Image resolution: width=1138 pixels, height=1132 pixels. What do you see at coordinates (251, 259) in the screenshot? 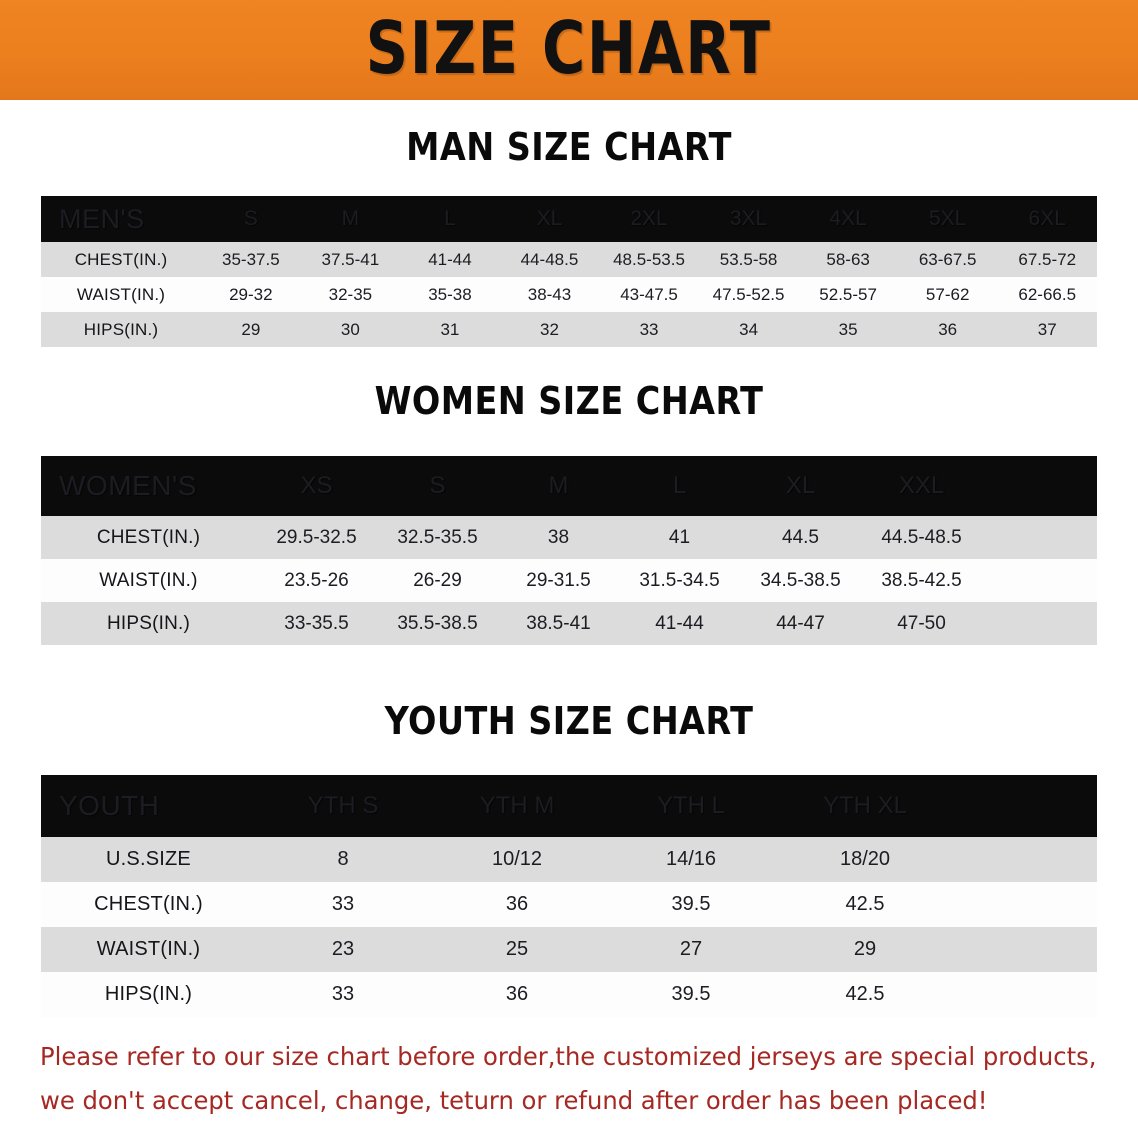
I see `measurement-cell: 35-37.5` at bounding box center [251, 259].